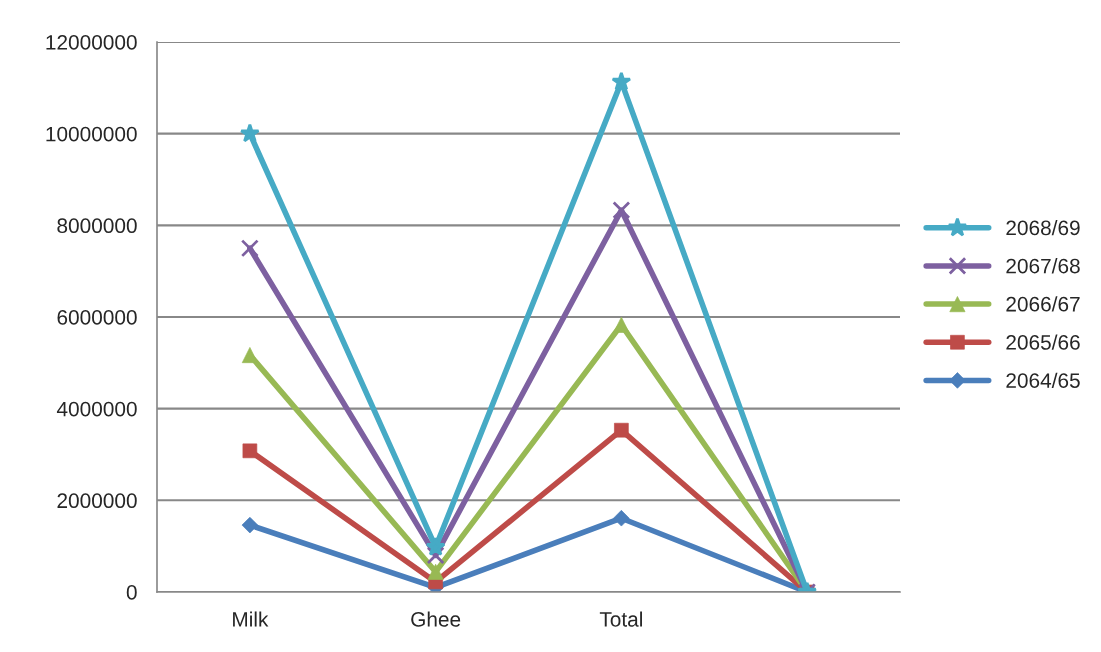 This screenshot has width=1101, height=652. I want to click on x-tick-label: Milk, so click(251, 619).